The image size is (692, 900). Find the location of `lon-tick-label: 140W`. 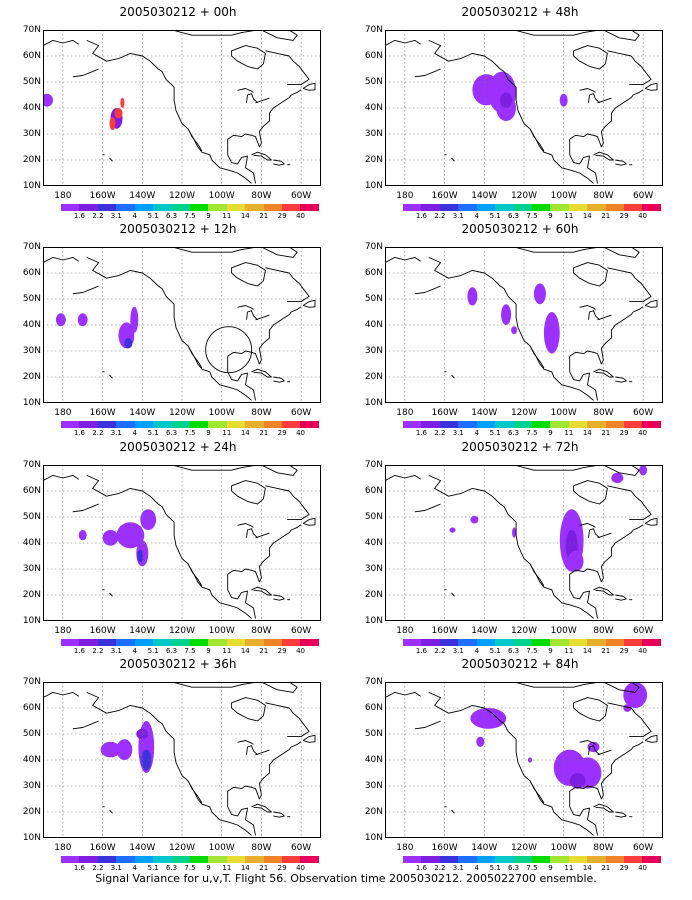

lon-tick-label: 140W is located at coordinates (142, 196).